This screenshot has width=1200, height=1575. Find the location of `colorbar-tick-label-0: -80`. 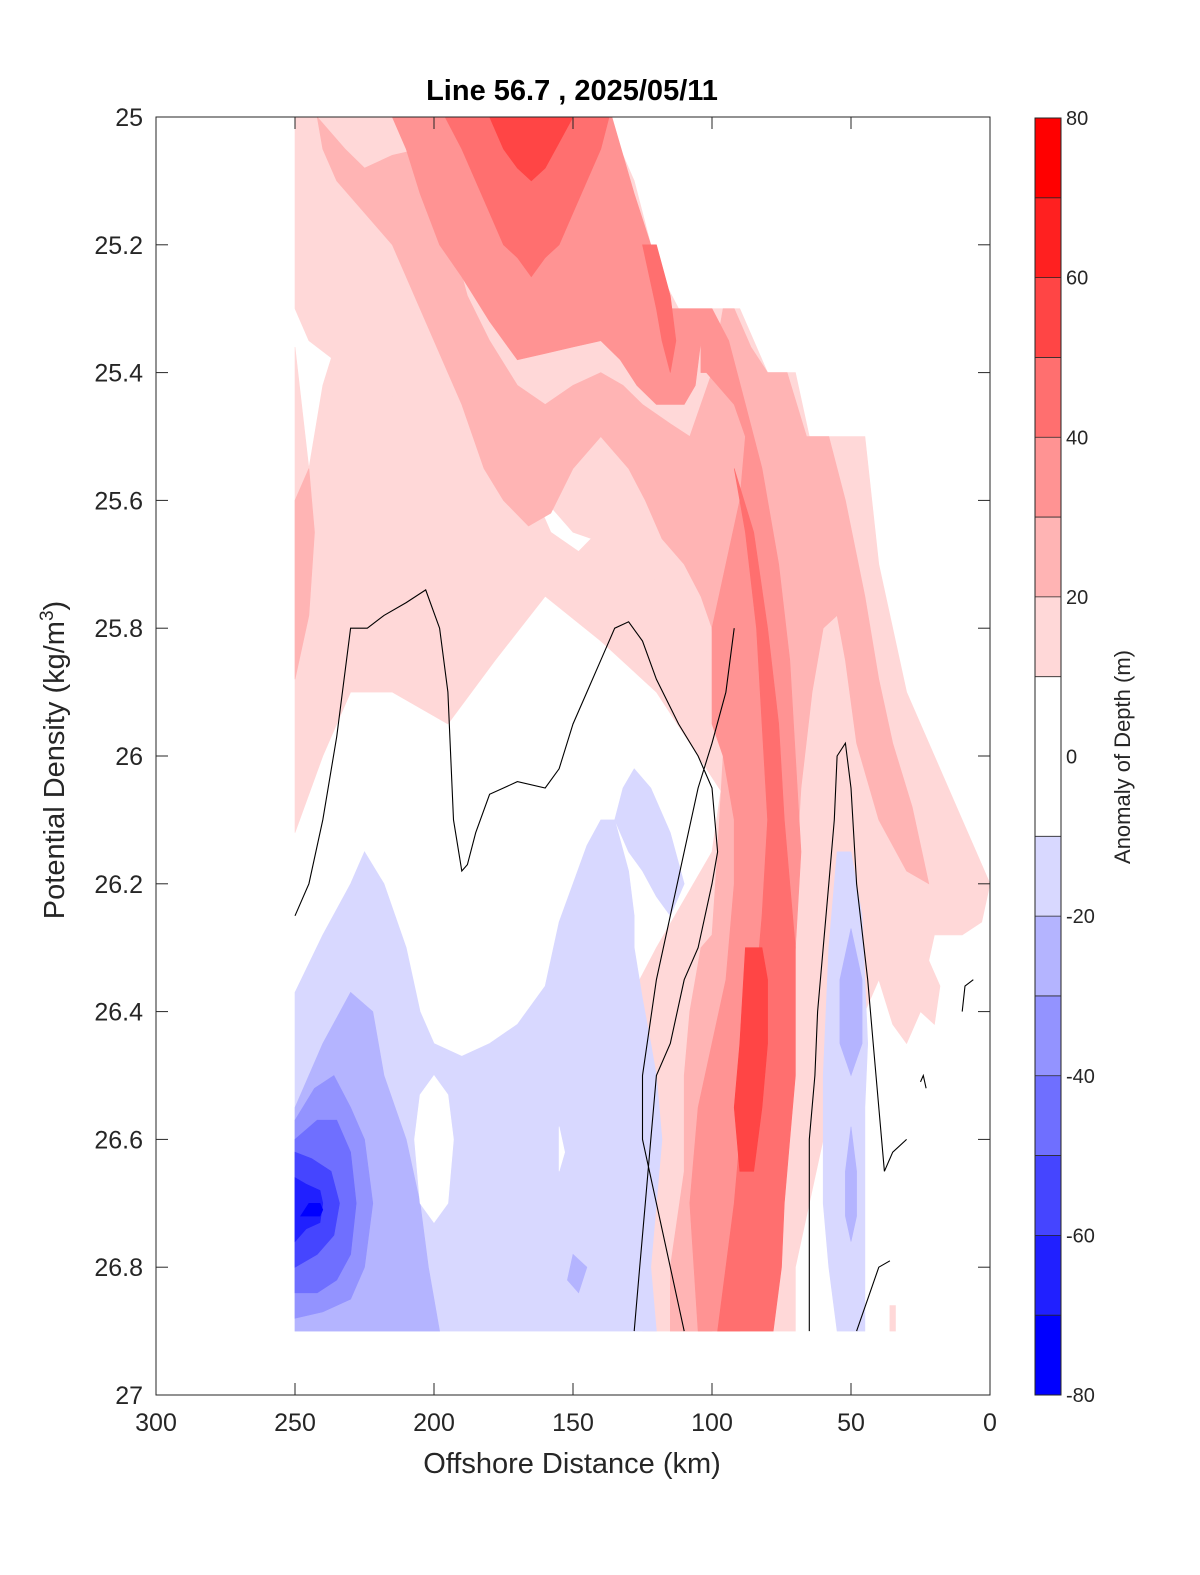

colorbar-tick-label-0: -80 is located at coordinates (1080, 1396).